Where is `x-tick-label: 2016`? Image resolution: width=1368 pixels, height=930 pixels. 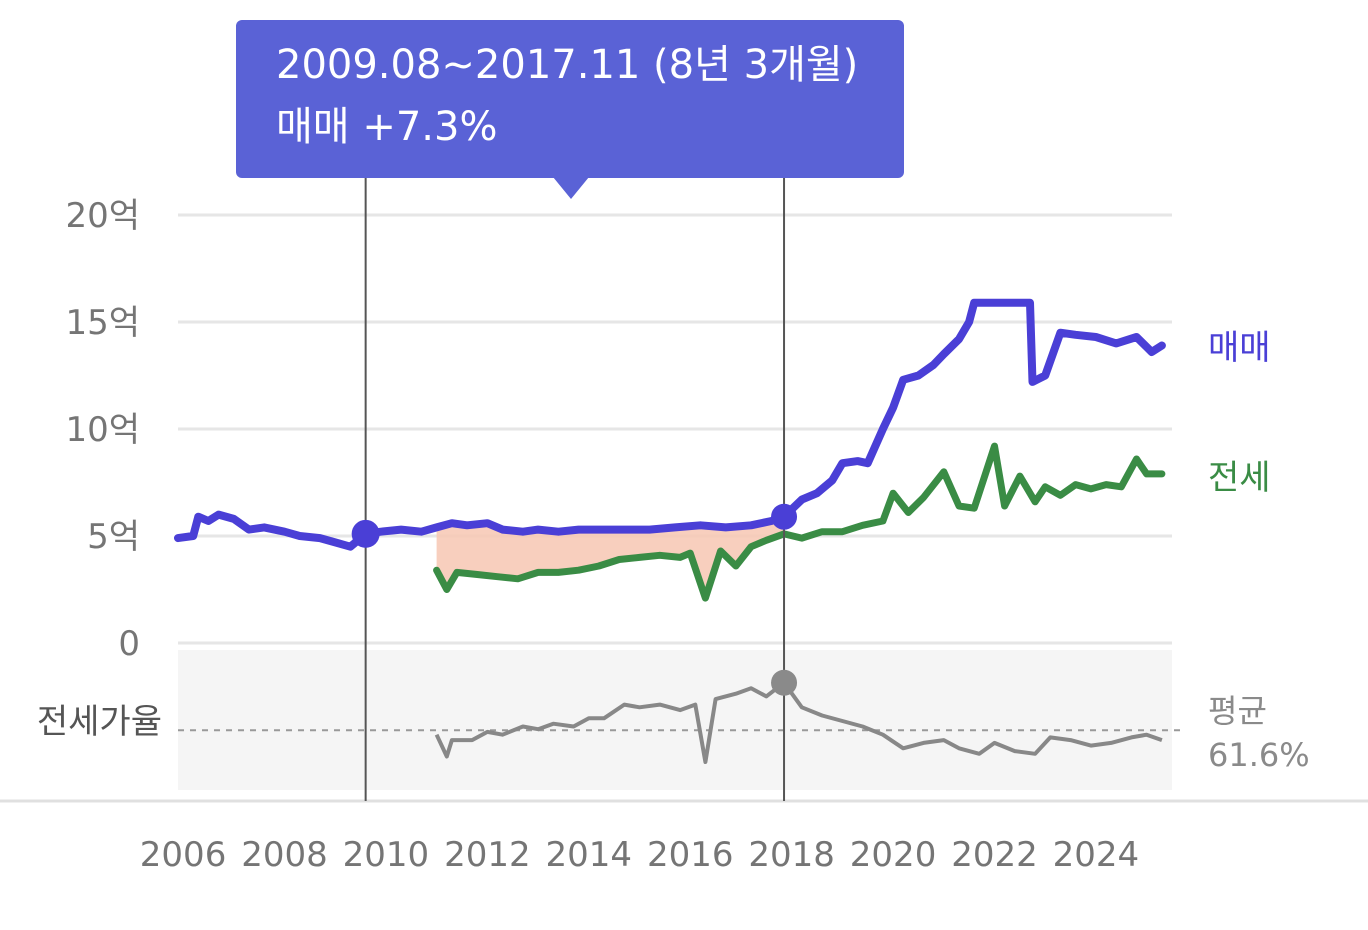
x-tick-label: 2016 is located at coordinates (690, 855).